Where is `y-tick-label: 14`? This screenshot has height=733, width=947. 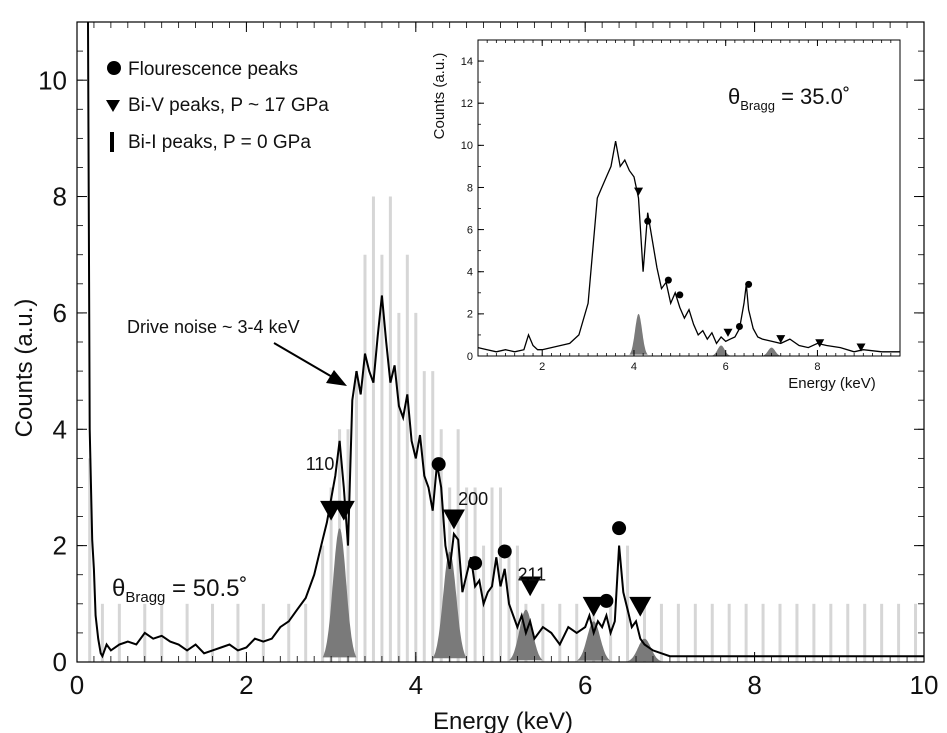
y-tick-label: 14 is located at coordinates (467, 62).